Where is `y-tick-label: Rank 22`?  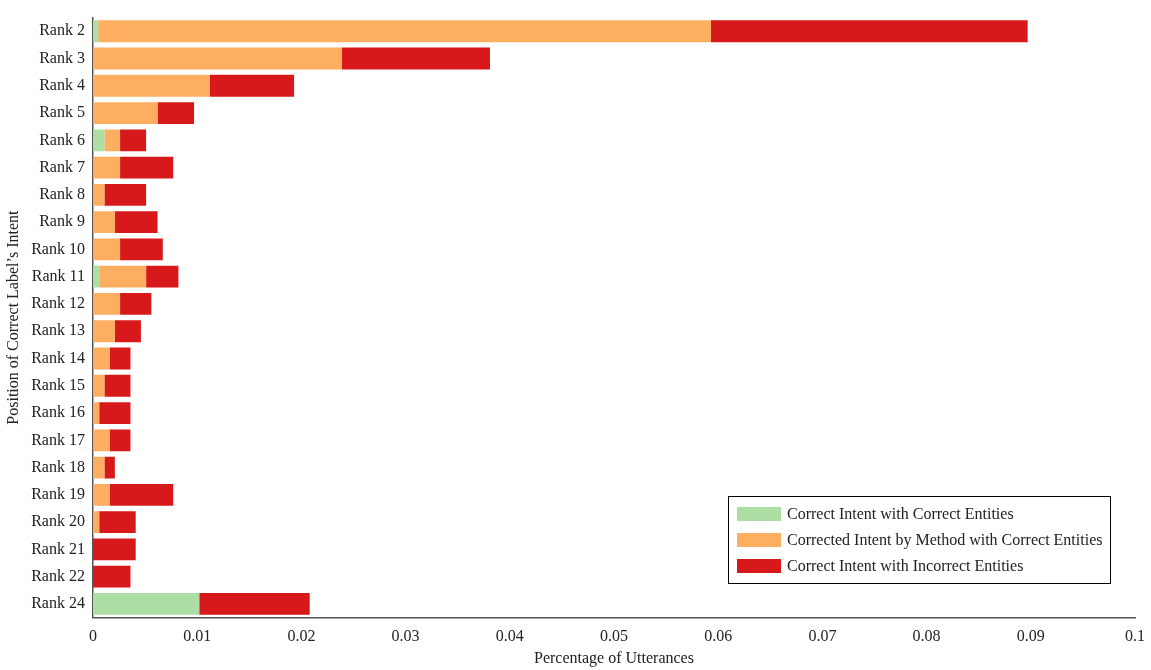 y-tick-label: Rank 22 is located at coordinates (58, 575).